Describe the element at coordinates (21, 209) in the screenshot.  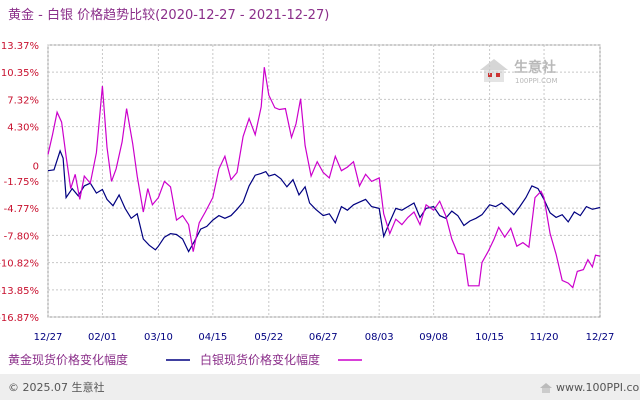
I see `y-tick-label: -4.77%` at that location.